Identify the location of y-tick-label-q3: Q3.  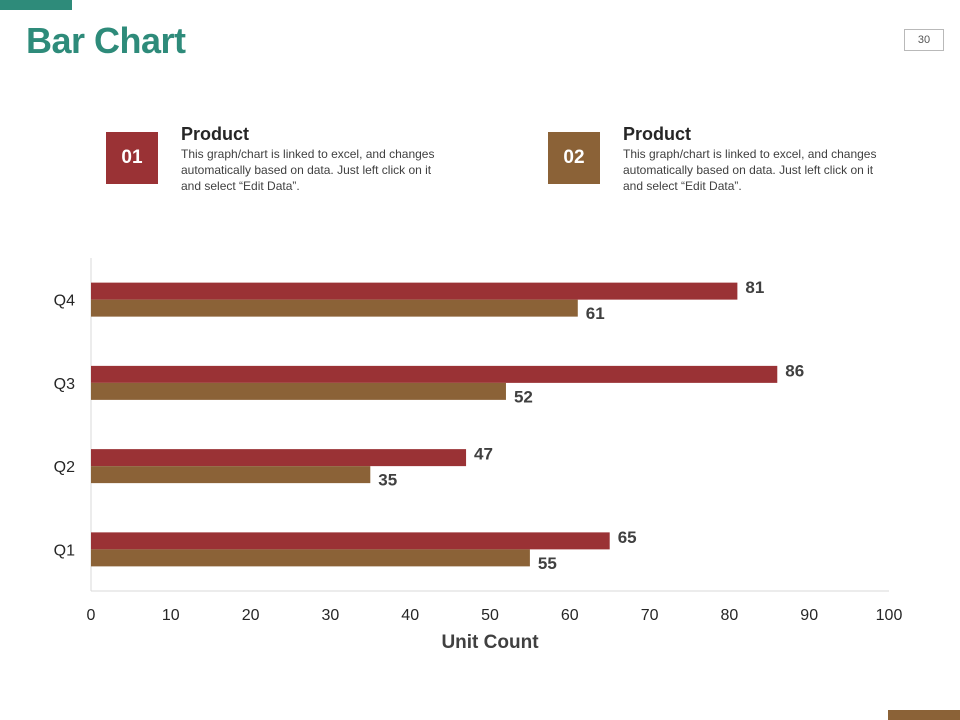
(64, 384).